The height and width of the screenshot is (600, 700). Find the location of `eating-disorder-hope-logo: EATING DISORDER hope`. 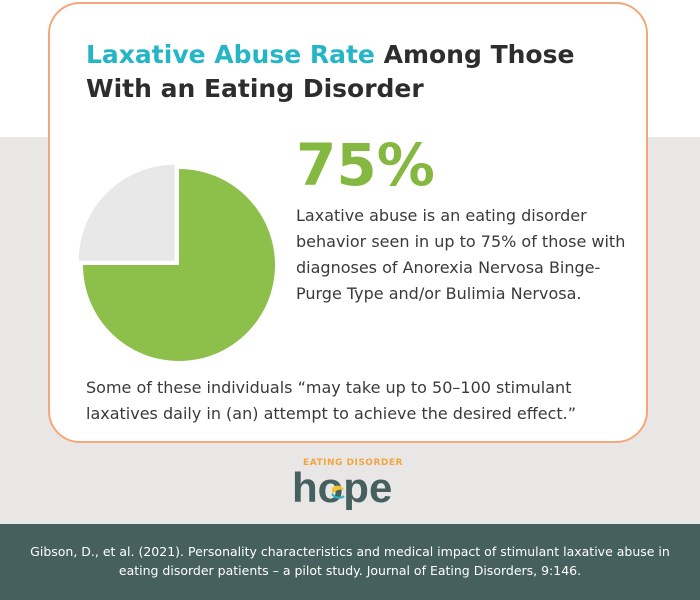

eating-disorder-hope-logo: EATING DISORDER hope is located at coordinates (351, 484).